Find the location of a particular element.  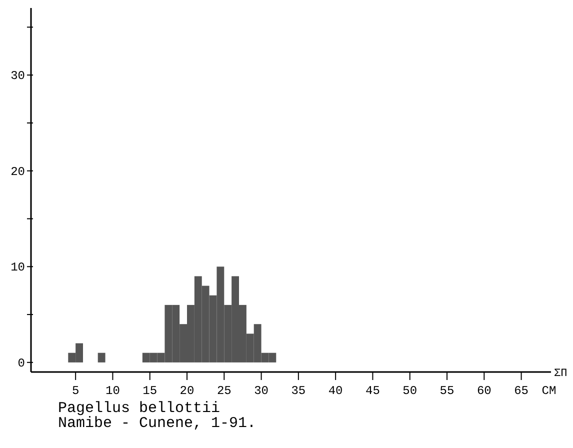

y-tick-label: 20 is located at coordinates (17, 171).